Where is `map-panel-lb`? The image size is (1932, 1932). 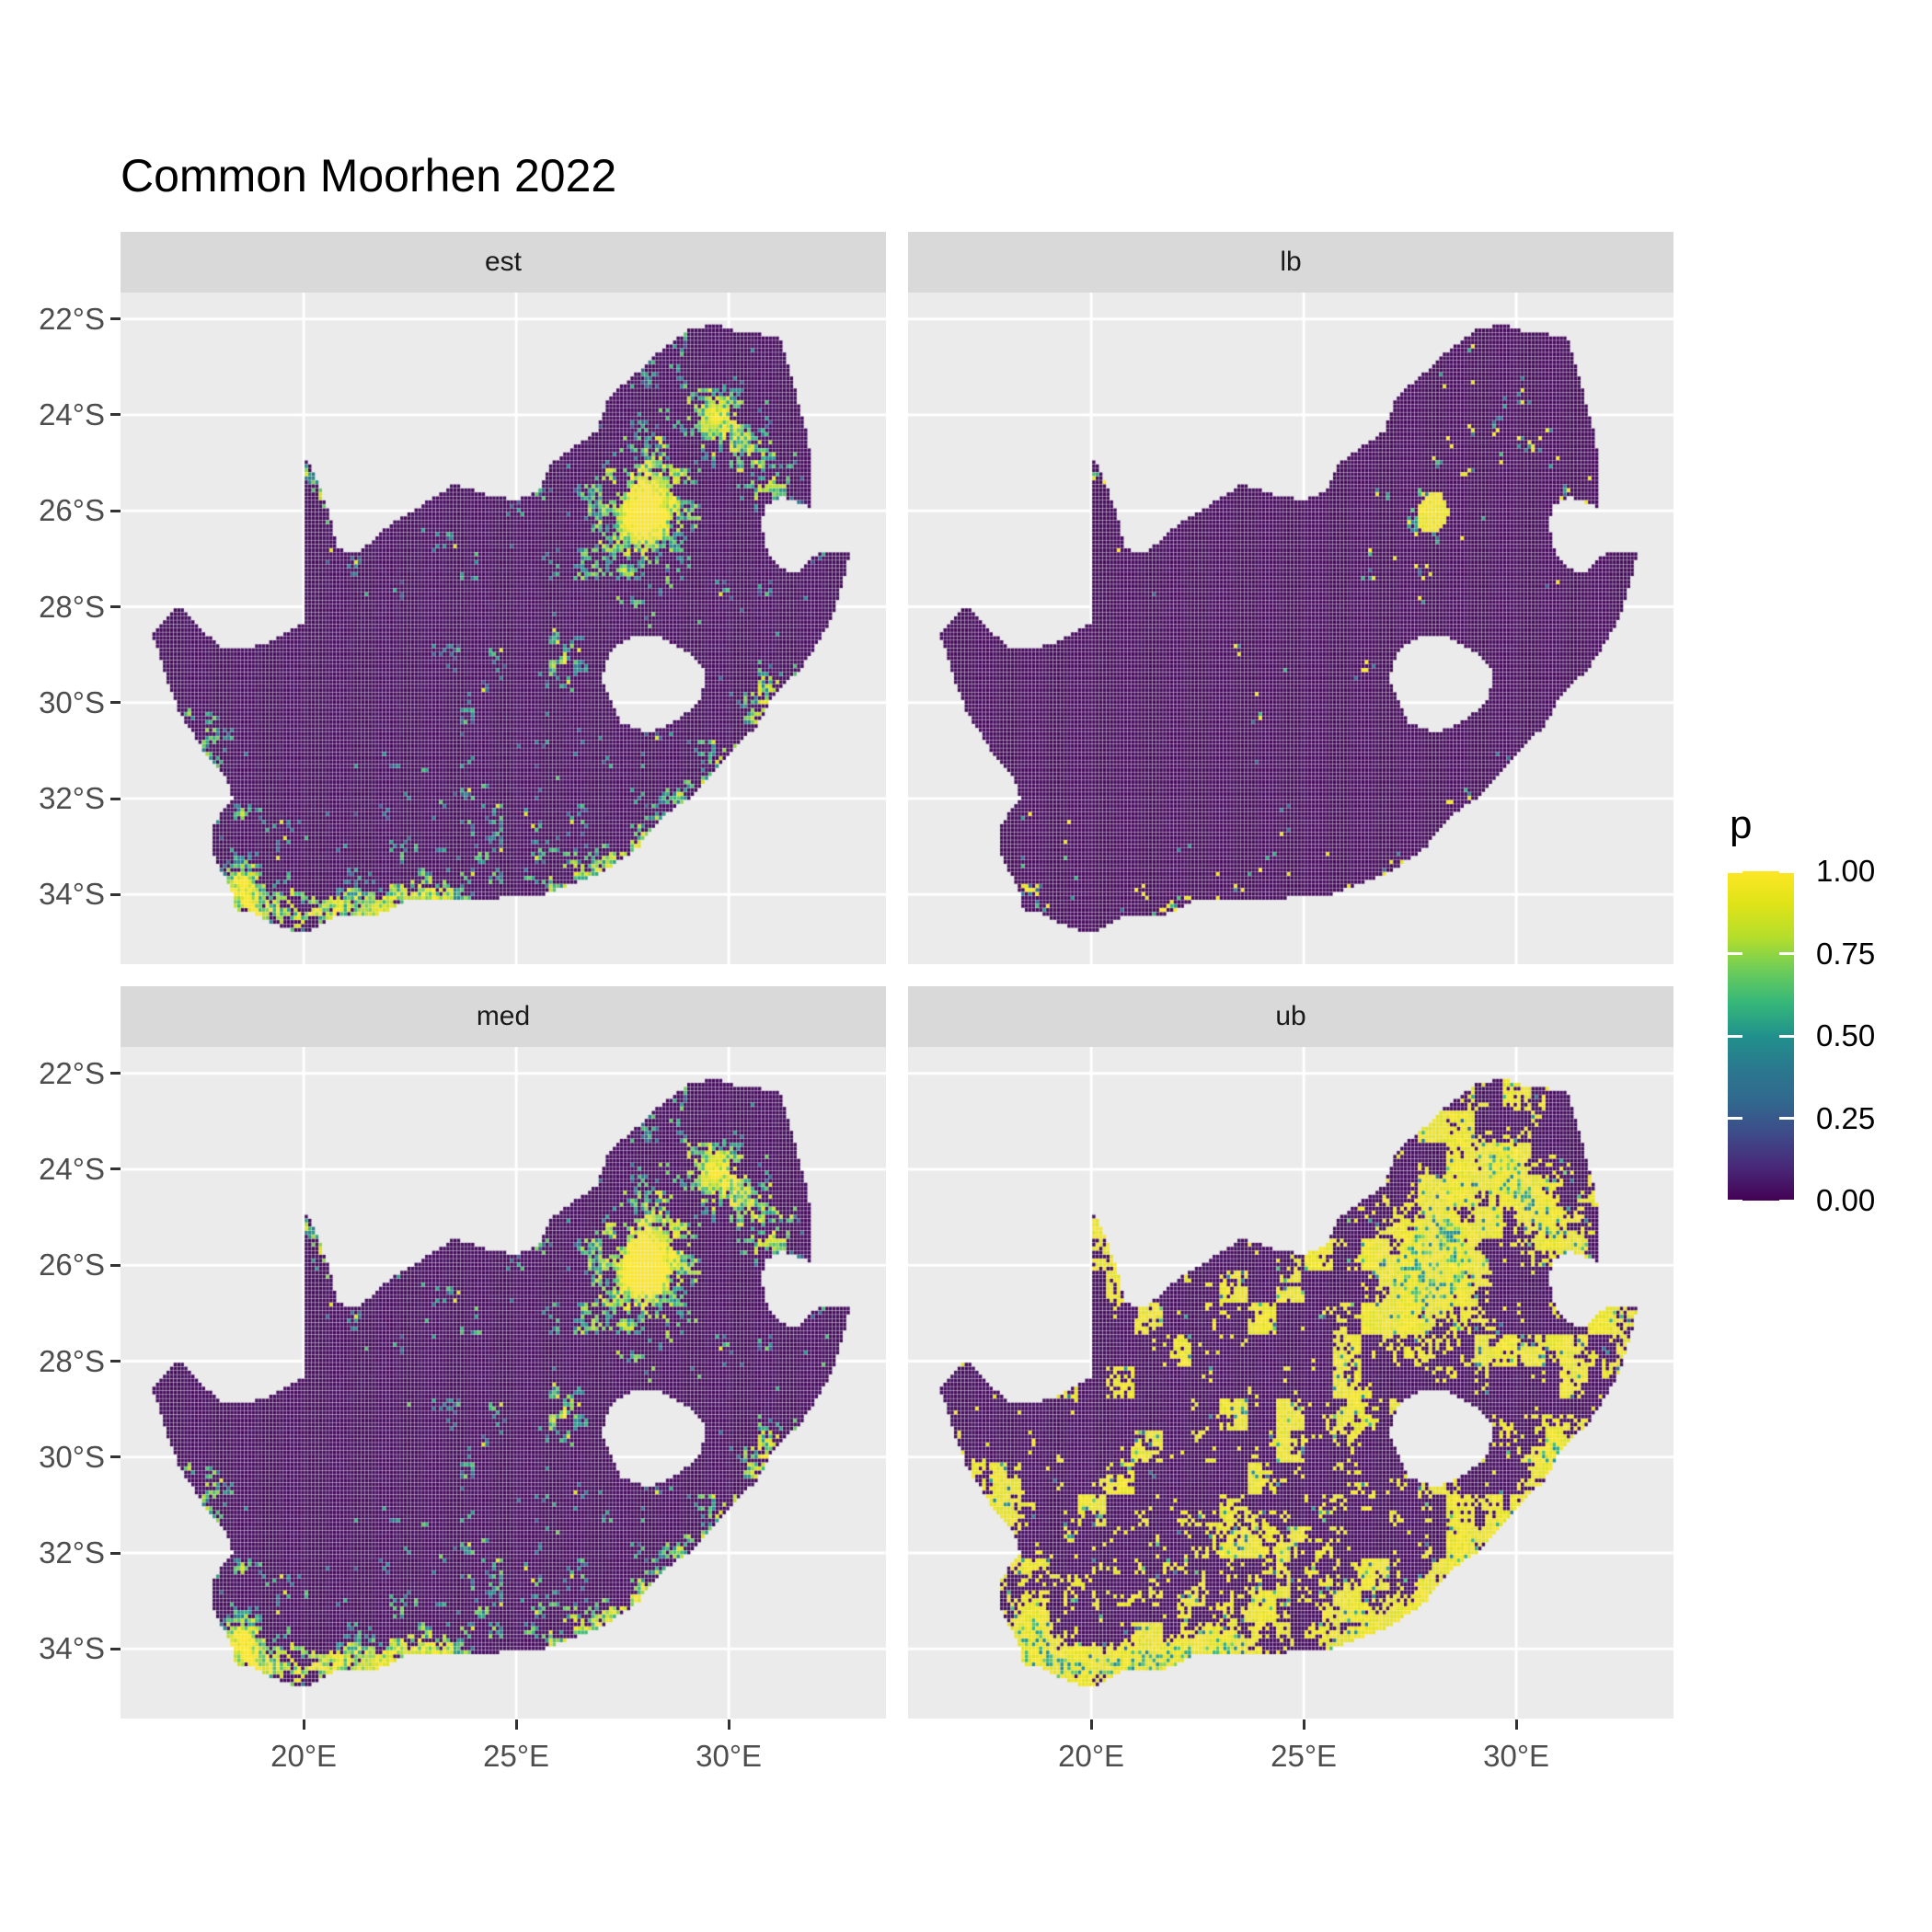 map-panel-lb is located at coordinates (1290, 628).